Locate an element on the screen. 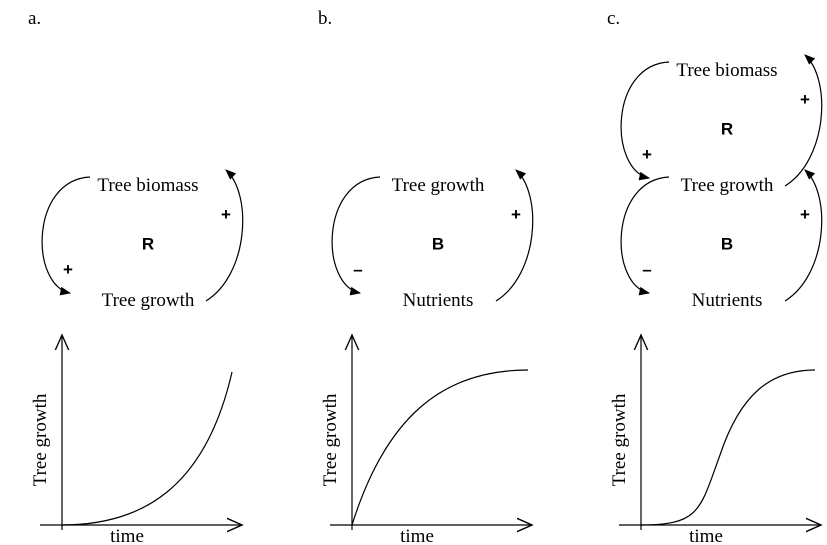  panel-label: b. is located at coordinates (325, 18).